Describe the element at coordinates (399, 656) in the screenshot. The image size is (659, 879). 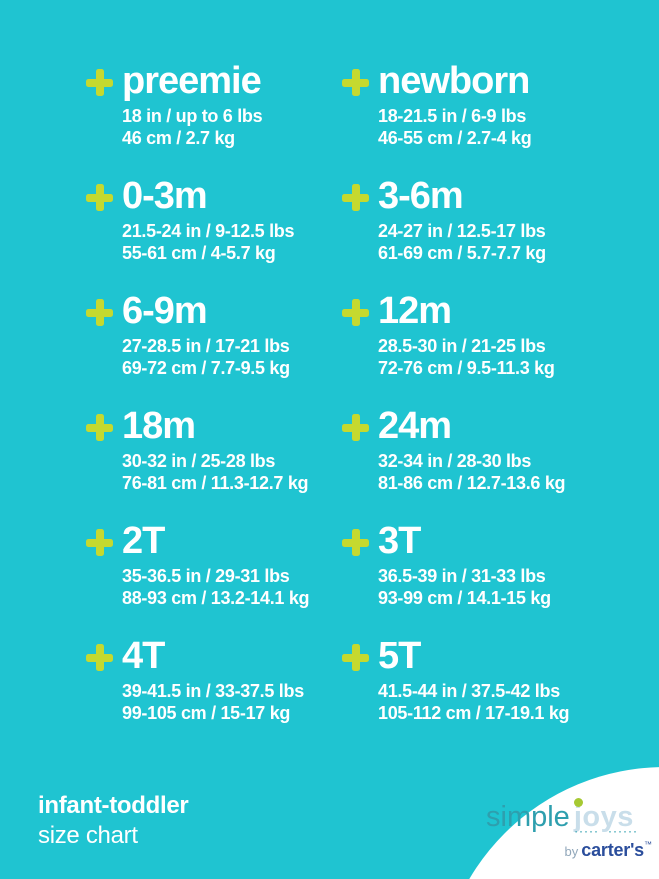
I see `size-label: 5T` at that location.